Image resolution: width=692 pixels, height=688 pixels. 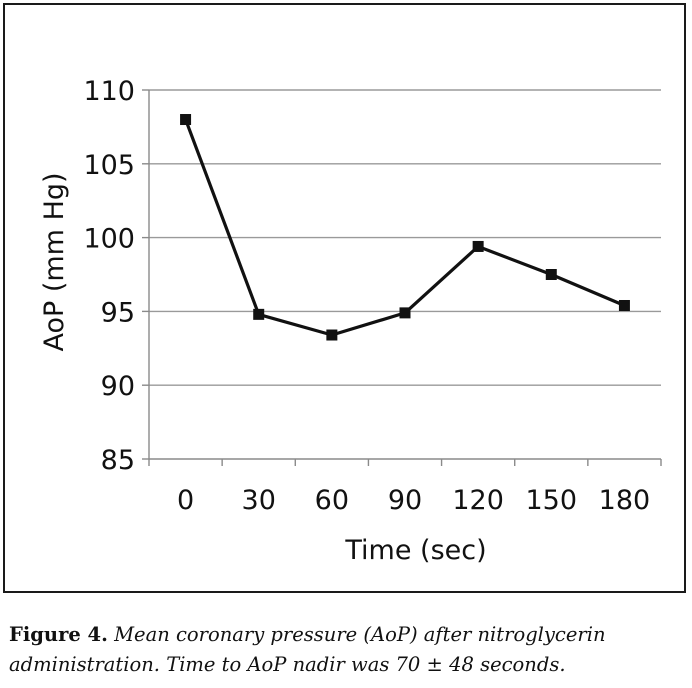 What do you see at coordinates (118, 386) in the screenshot?
I see `y-tick-label-90: 90` at bounding box center [118, 386].